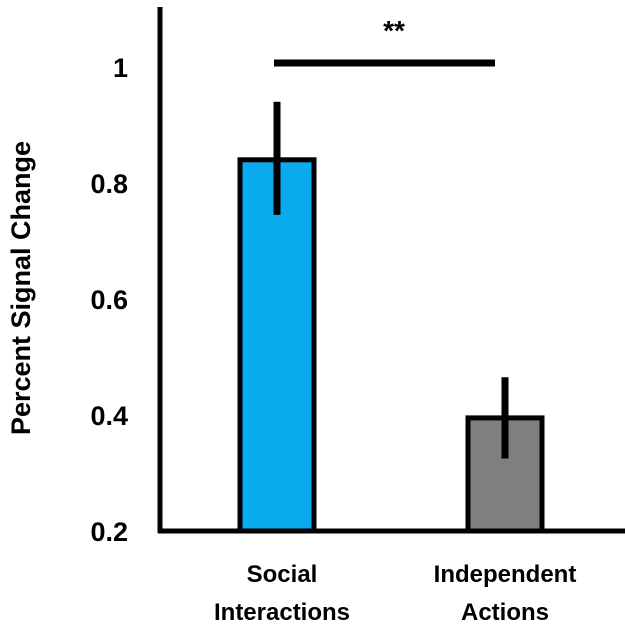  Describe the element at coordinates (109, 184) in the screenshot. I see `y-tick-label: 0.8` at that location.